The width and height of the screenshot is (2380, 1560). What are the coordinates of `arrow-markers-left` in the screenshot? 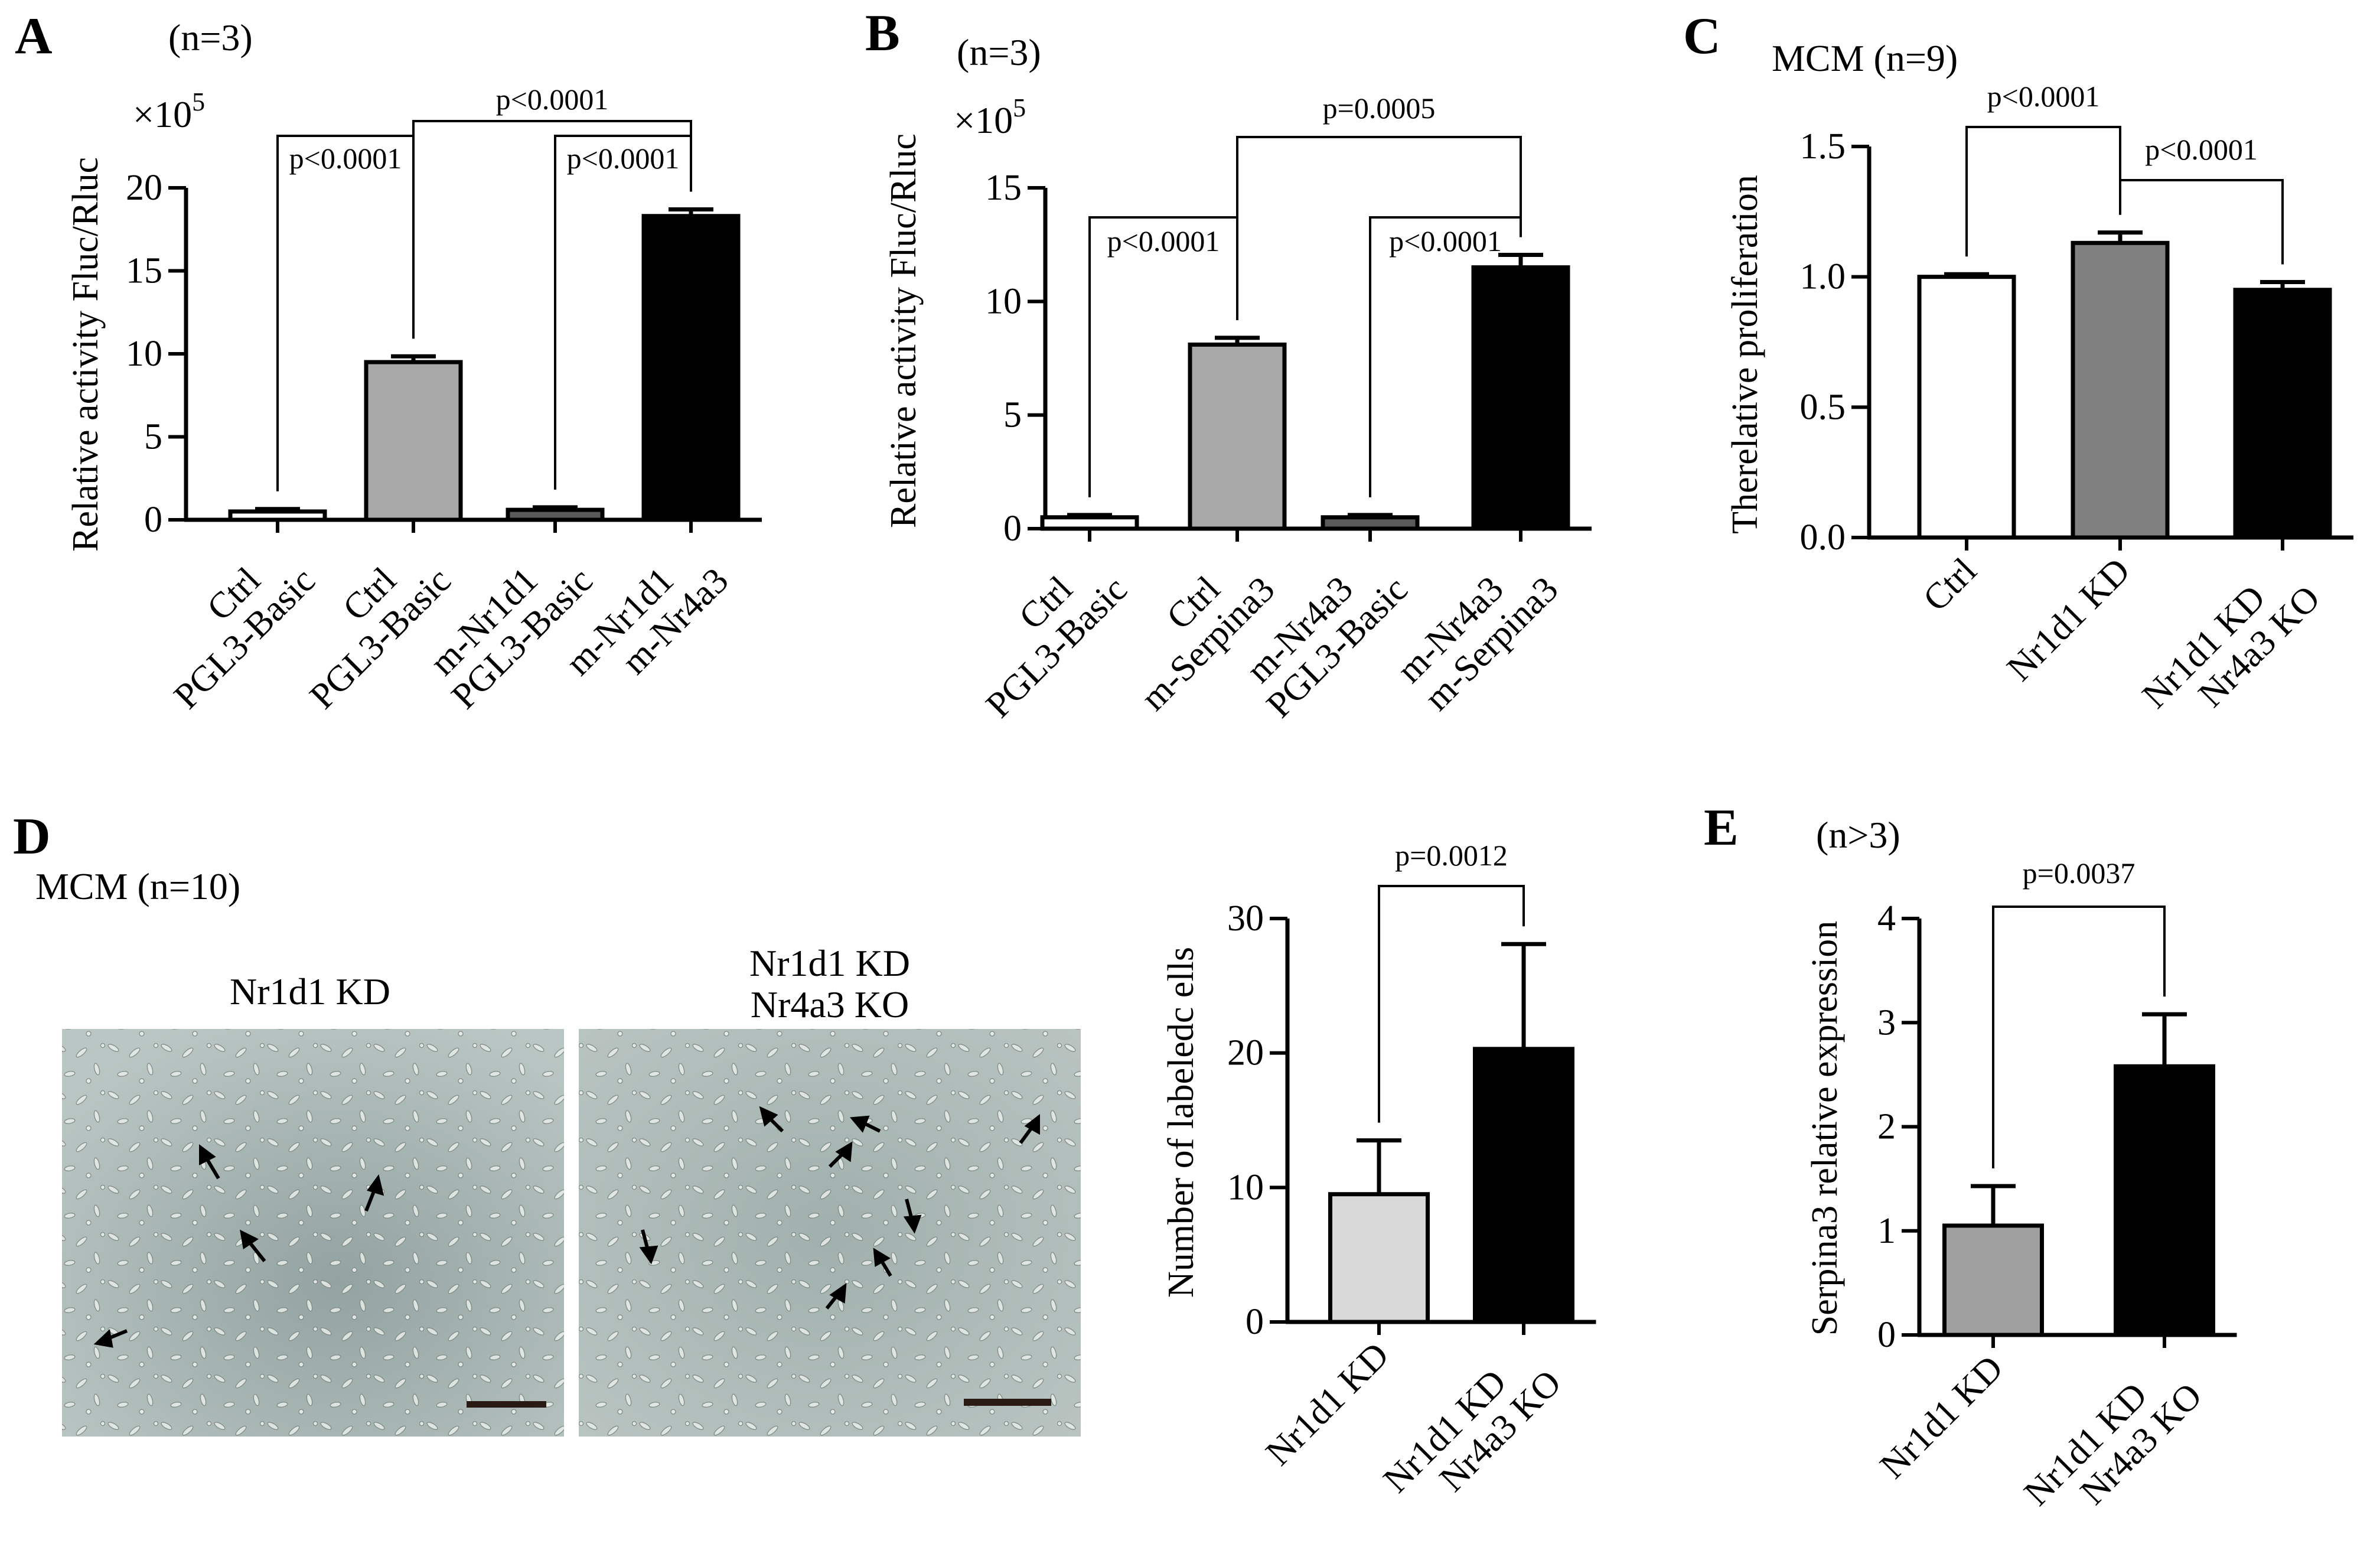 It's located at (238, 1246).